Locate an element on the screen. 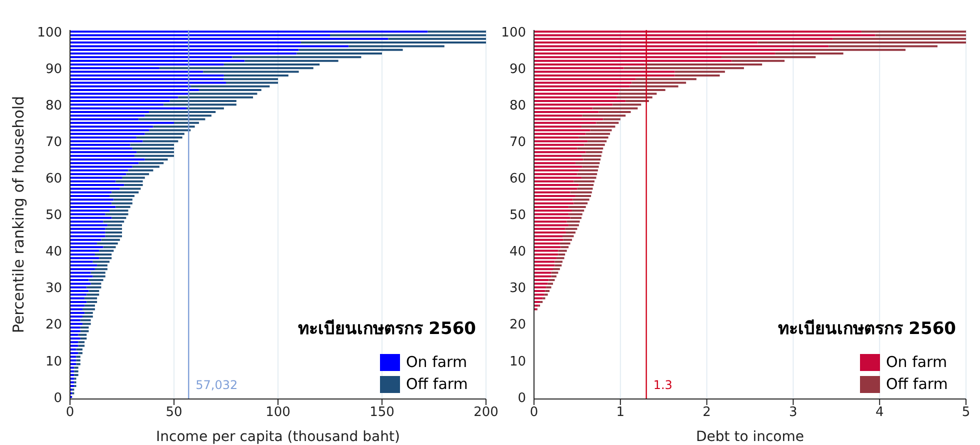 This screenshot has height=445, width=980. legend-label: Off farm is located at coordinates (917, 384).